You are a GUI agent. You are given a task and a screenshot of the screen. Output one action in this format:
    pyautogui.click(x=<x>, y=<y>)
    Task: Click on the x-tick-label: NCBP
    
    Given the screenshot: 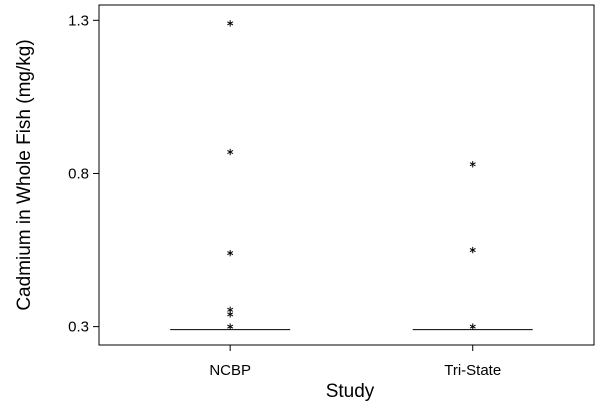 What is the action you would take?
    pyautogui.click(x=230, y=370)
    